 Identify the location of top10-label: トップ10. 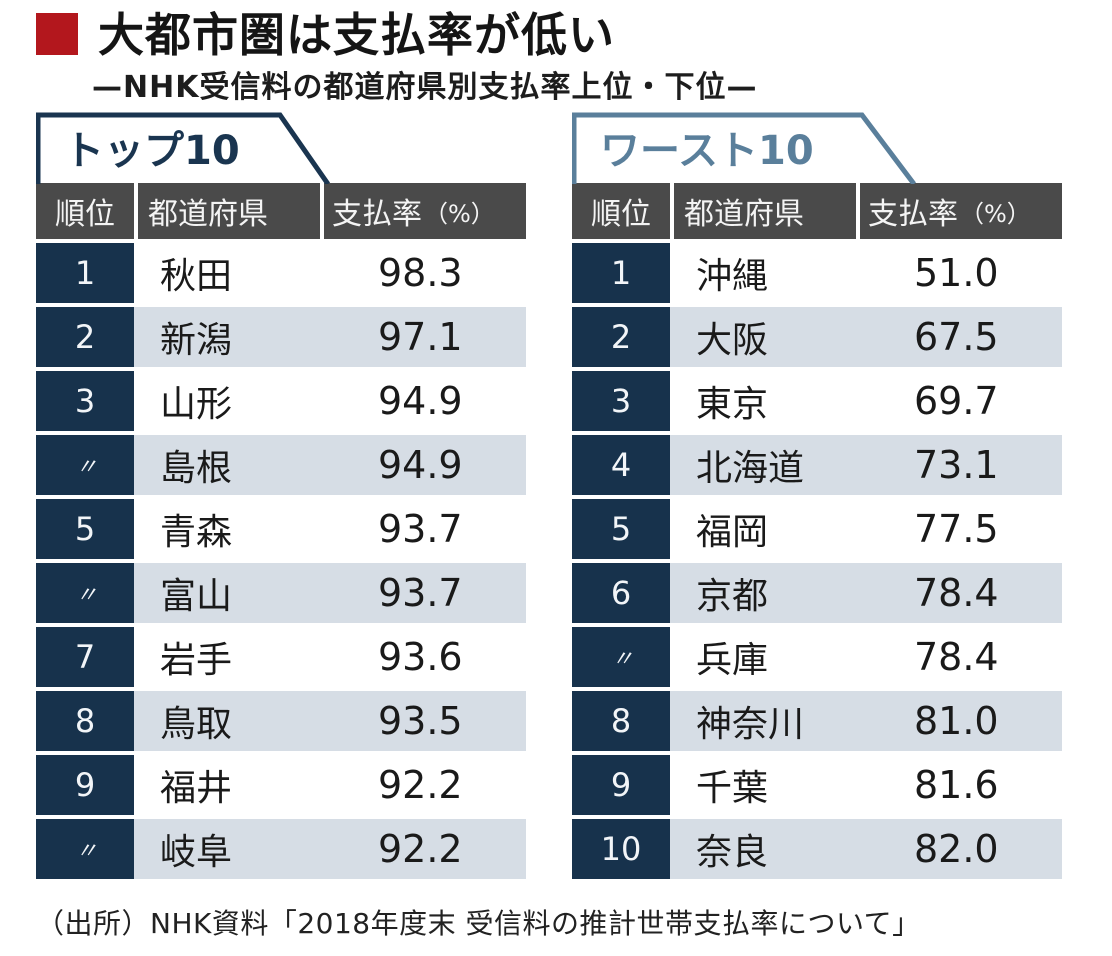
(152, 151).